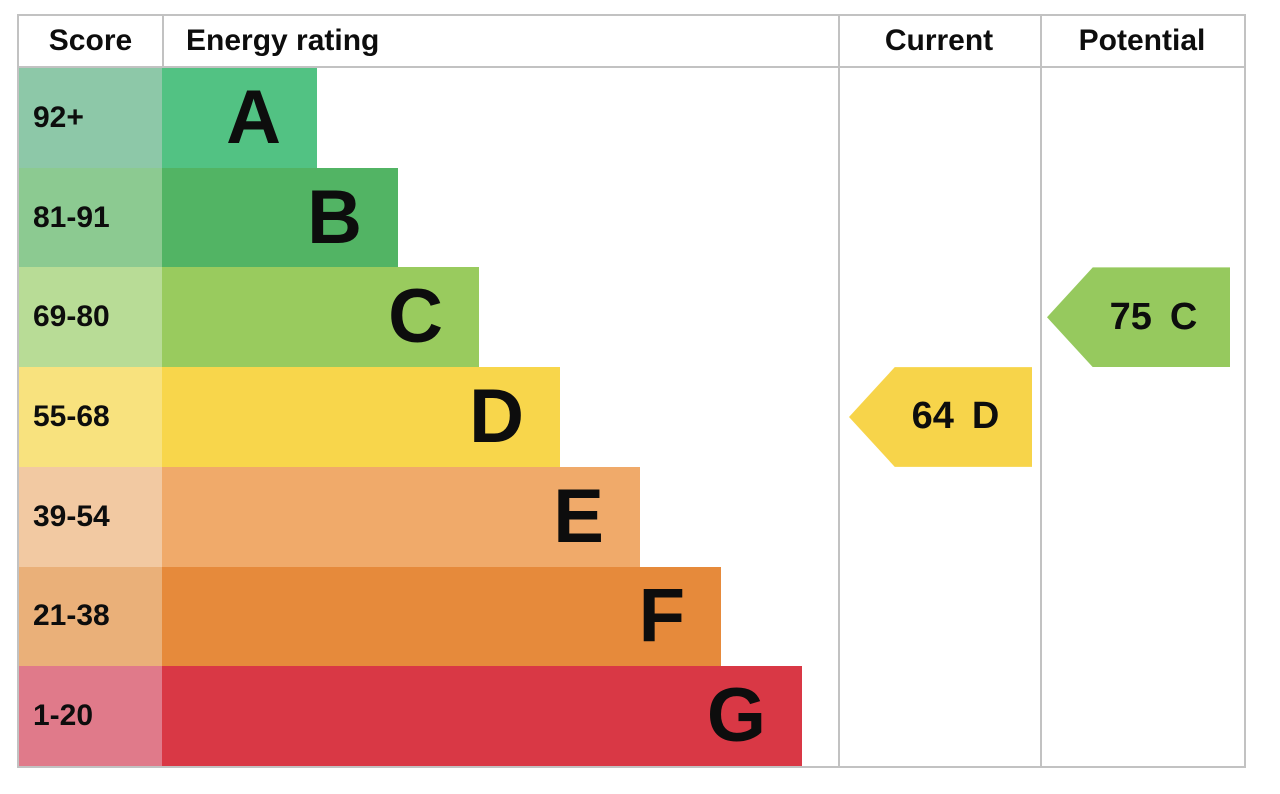 The height and width of the screenshot is (794, 1280). What do you see at coordinates (631, 317) in the screenshot?
I see `band-row-c: 69-80 C` at bounding box center [631, 317].